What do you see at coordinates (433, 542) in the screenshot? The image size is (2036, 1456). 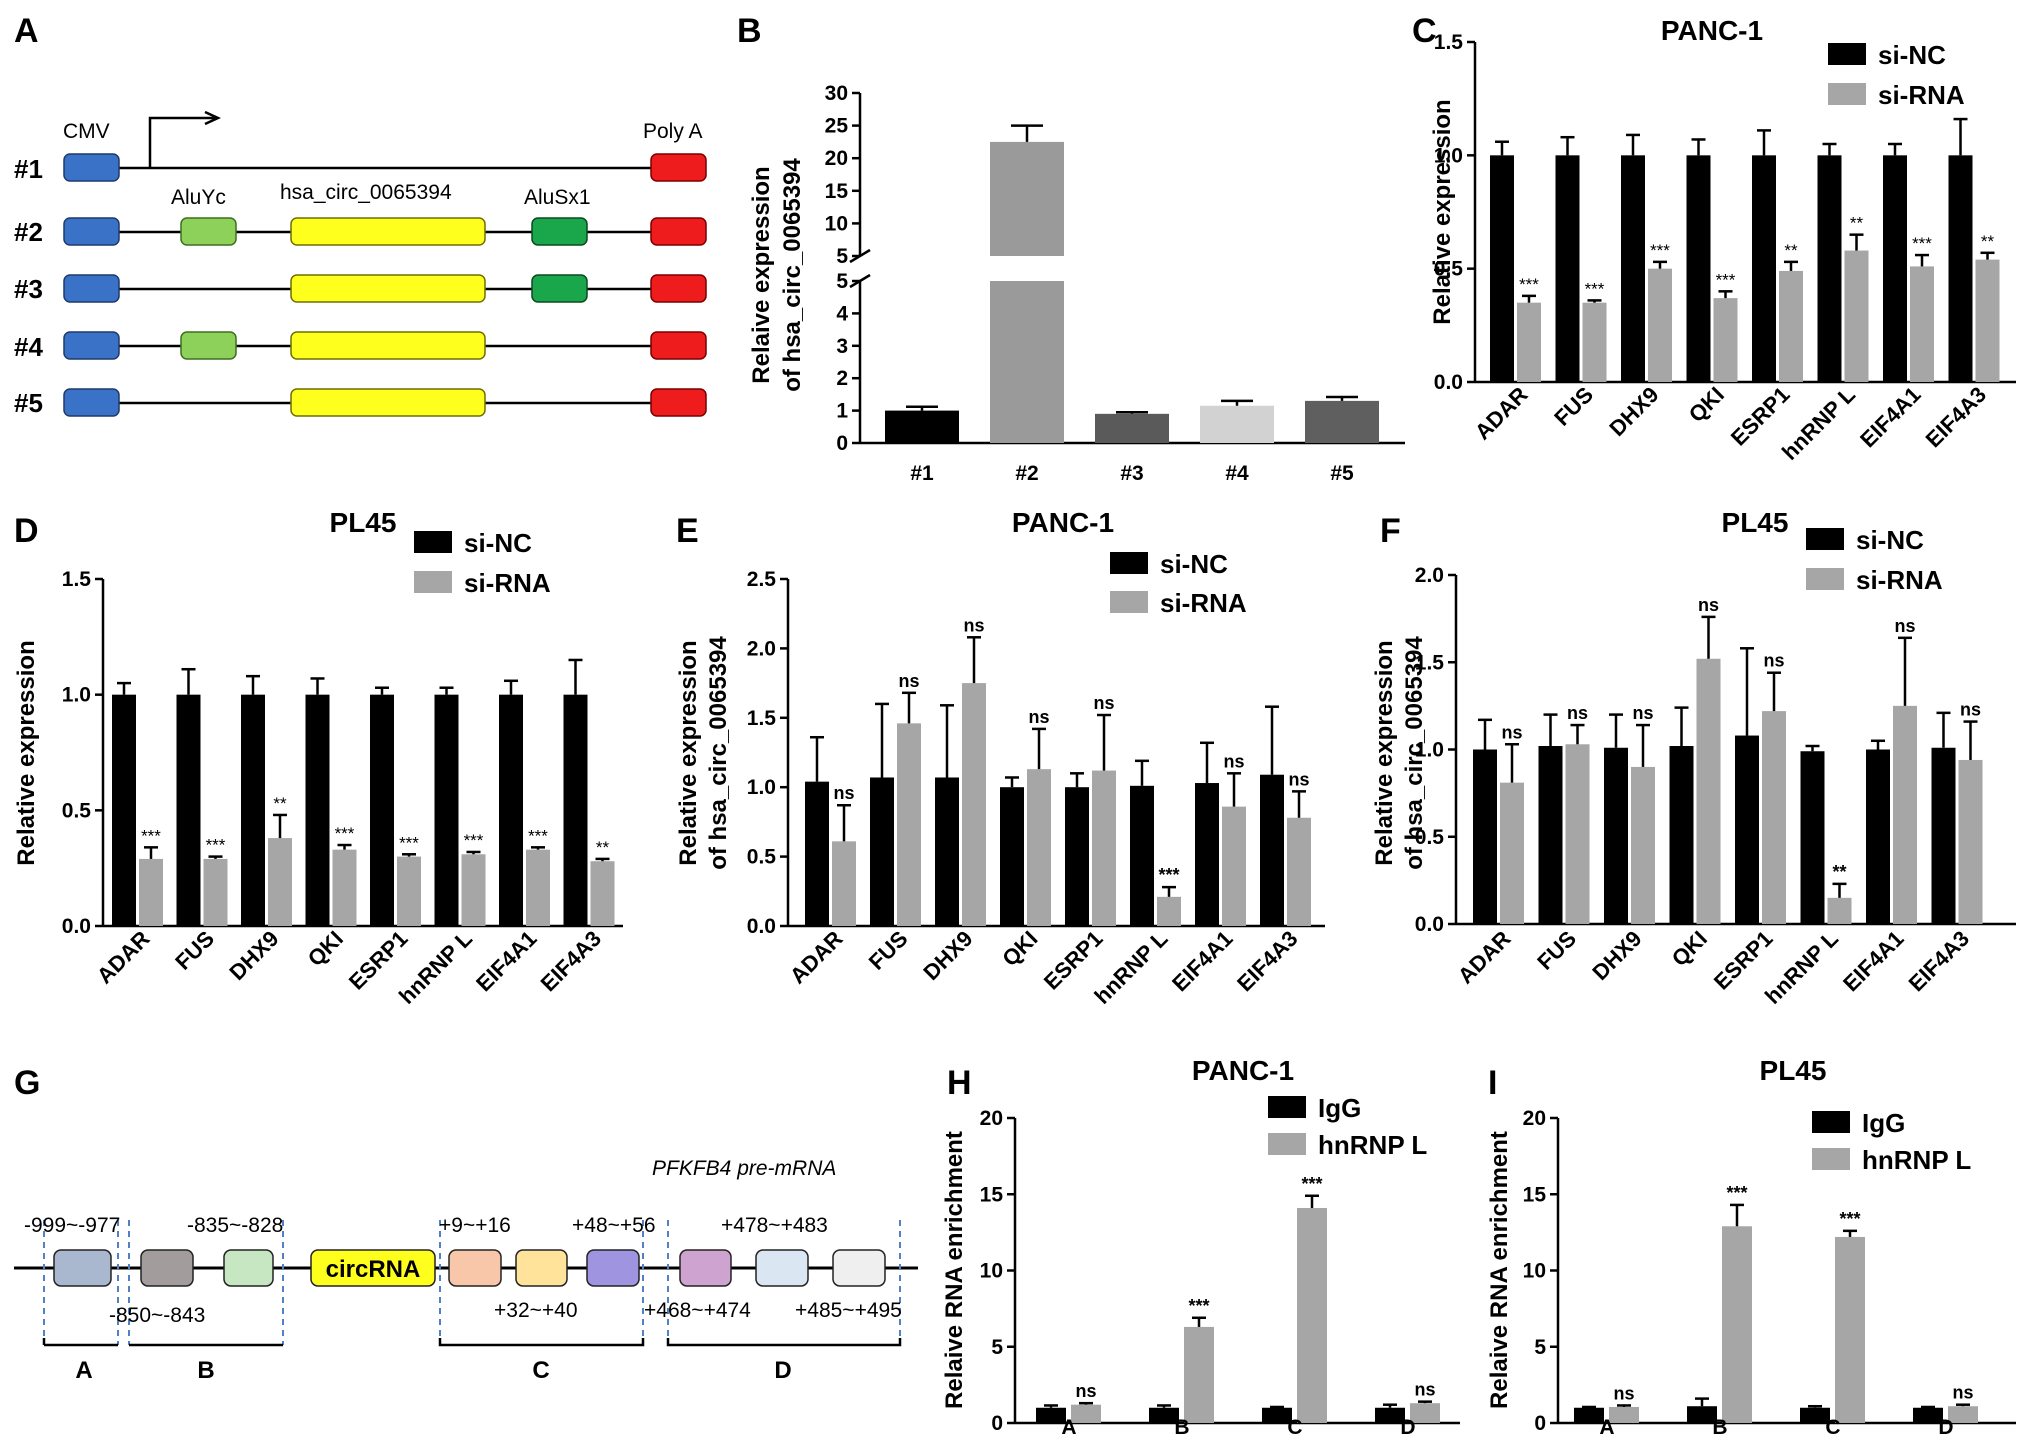 I see `legend-swatch-si-nc` at bounding box center [433, 542].